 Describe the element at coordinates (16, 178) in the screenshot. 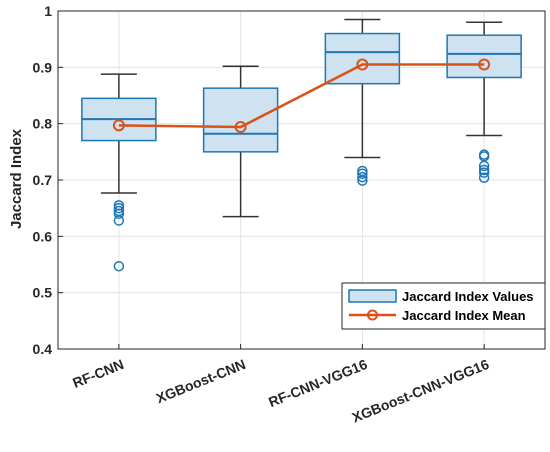

I see `y-axis-label: Jaccard Index` at that location.